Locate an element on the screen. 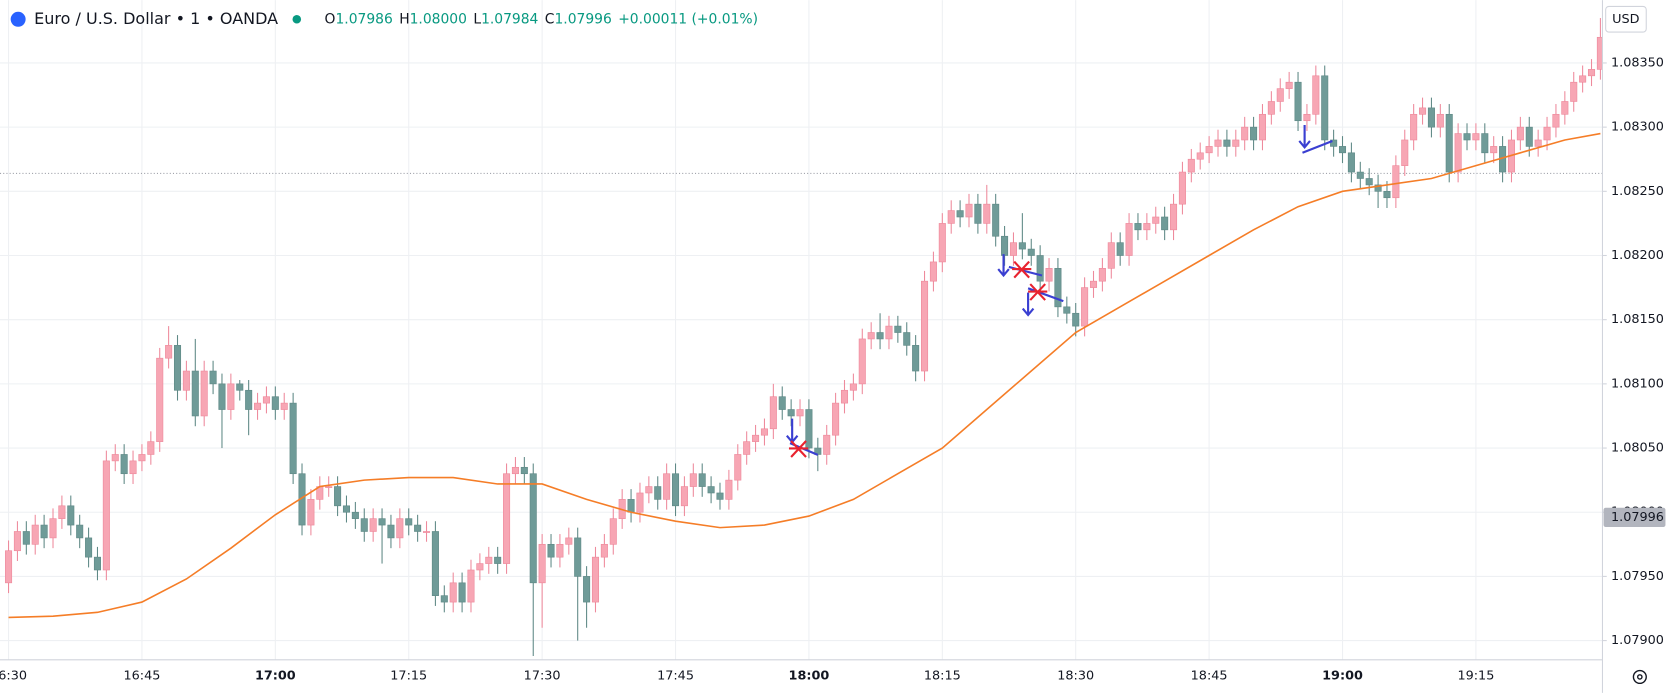 Image resolution: width=1674 pixels, height=693 pixels. y-tick-label: 1.07900 is located at coordinates (1637, 640).